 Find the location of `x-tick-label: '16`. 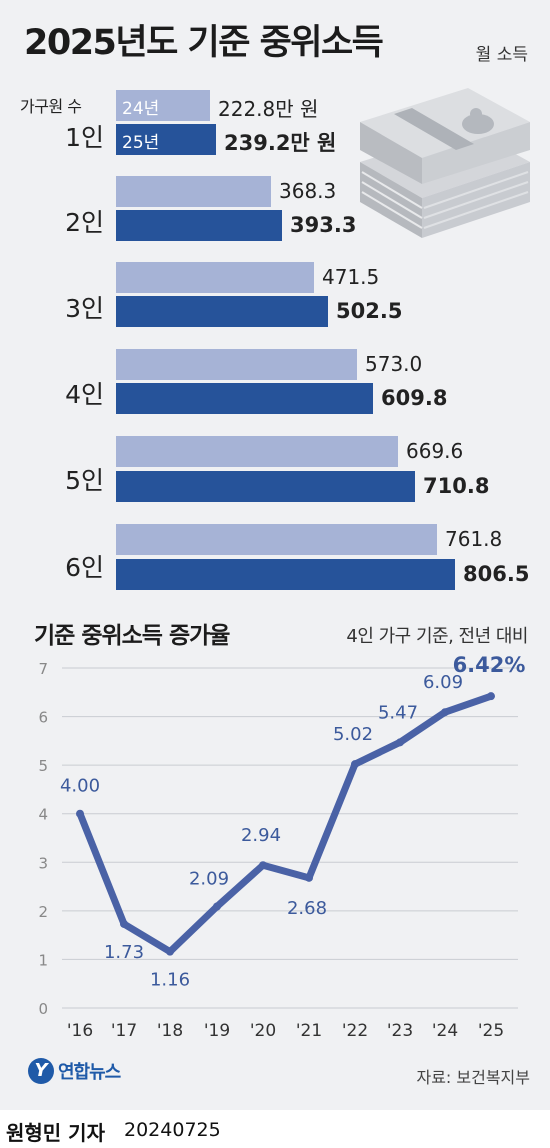

x-tick-label: '16 is located at coordinates (80, 1031).